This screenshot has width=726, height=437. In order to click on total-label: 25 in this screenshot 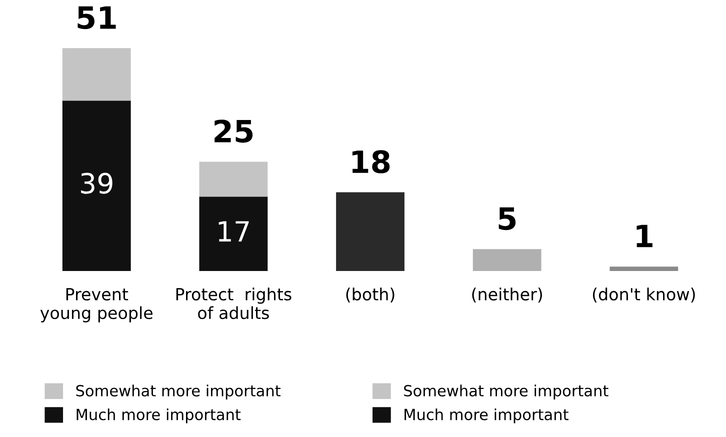, I will do `click(233, 131)`.